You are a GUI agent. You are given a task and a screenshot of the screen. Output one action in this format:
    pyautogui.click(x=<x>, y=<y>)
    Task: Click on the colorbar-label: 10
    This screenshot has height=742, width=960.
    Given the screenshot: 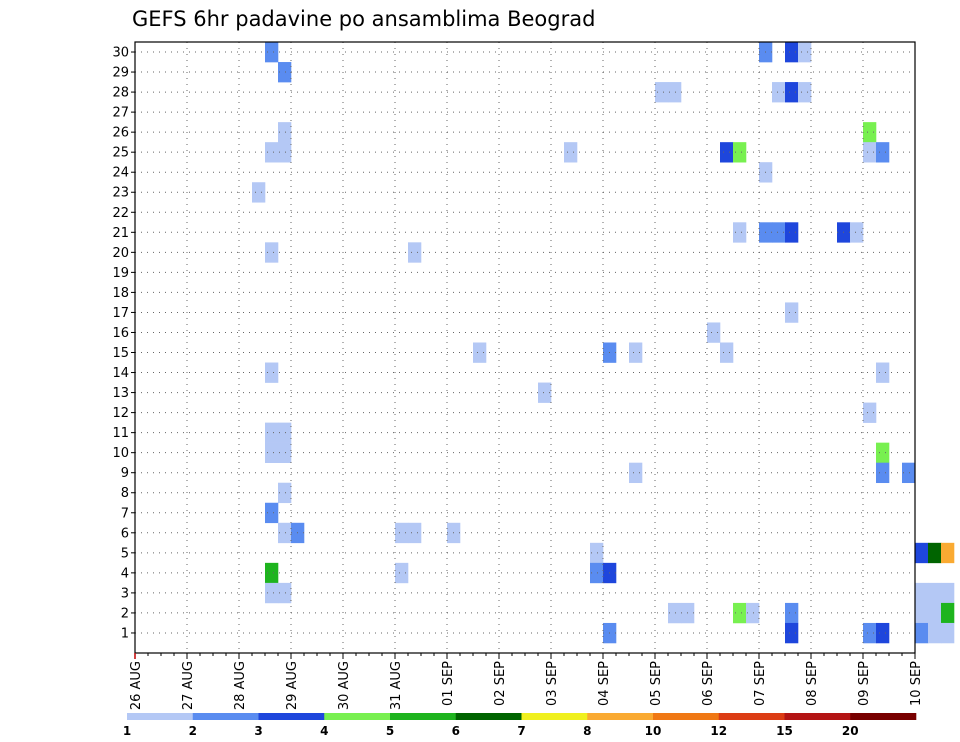 What is the action you would take?
    pyautogui.click(x=653, y=731)
    